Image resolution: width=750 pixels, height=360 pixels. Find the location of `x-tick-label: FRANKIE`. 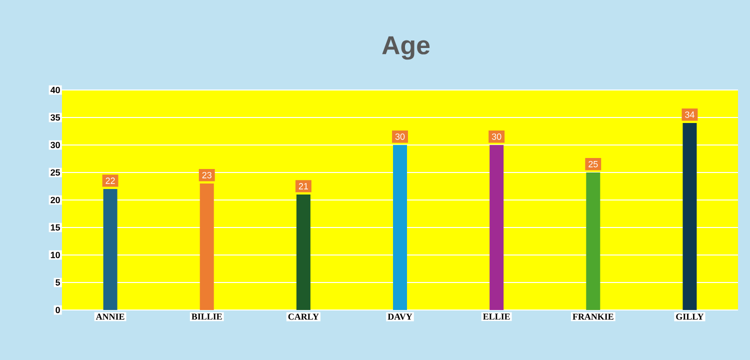

x-tick-label: FRANKIE is located at coordinates (593, 317).